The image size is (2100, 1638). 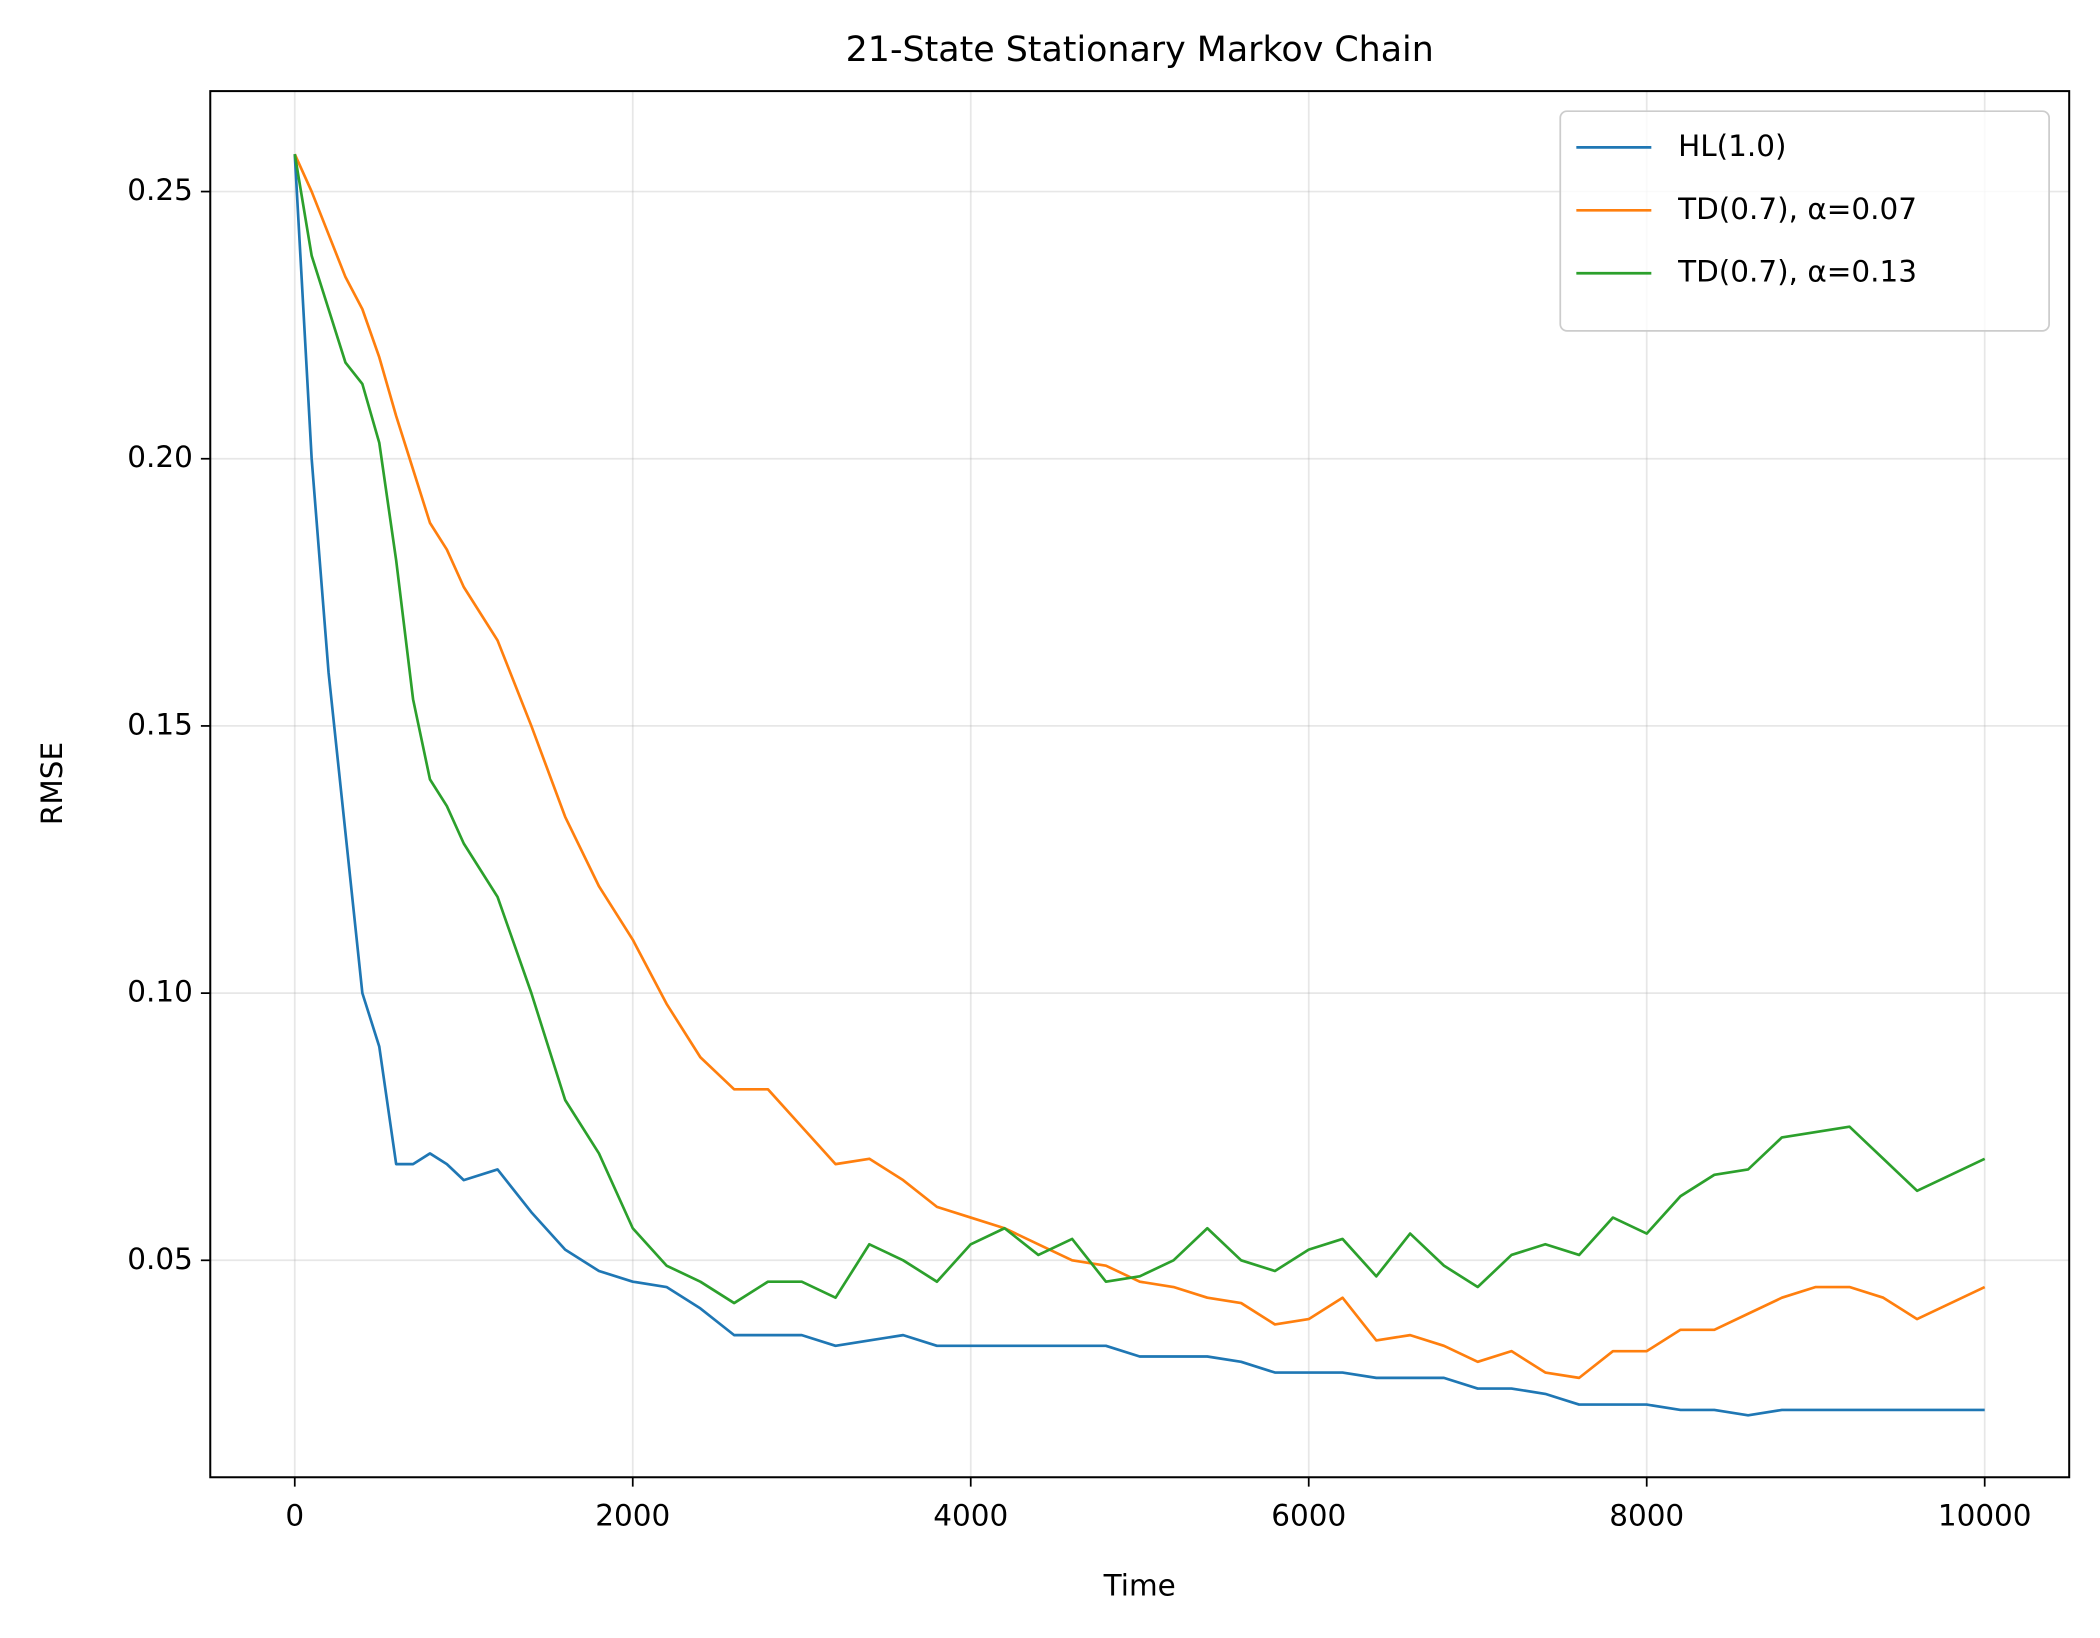 What do you see at coordinates (970, 1515) in the screenshot?
I see `x-tick-label: 4000` at bounding box center [970, 1515].